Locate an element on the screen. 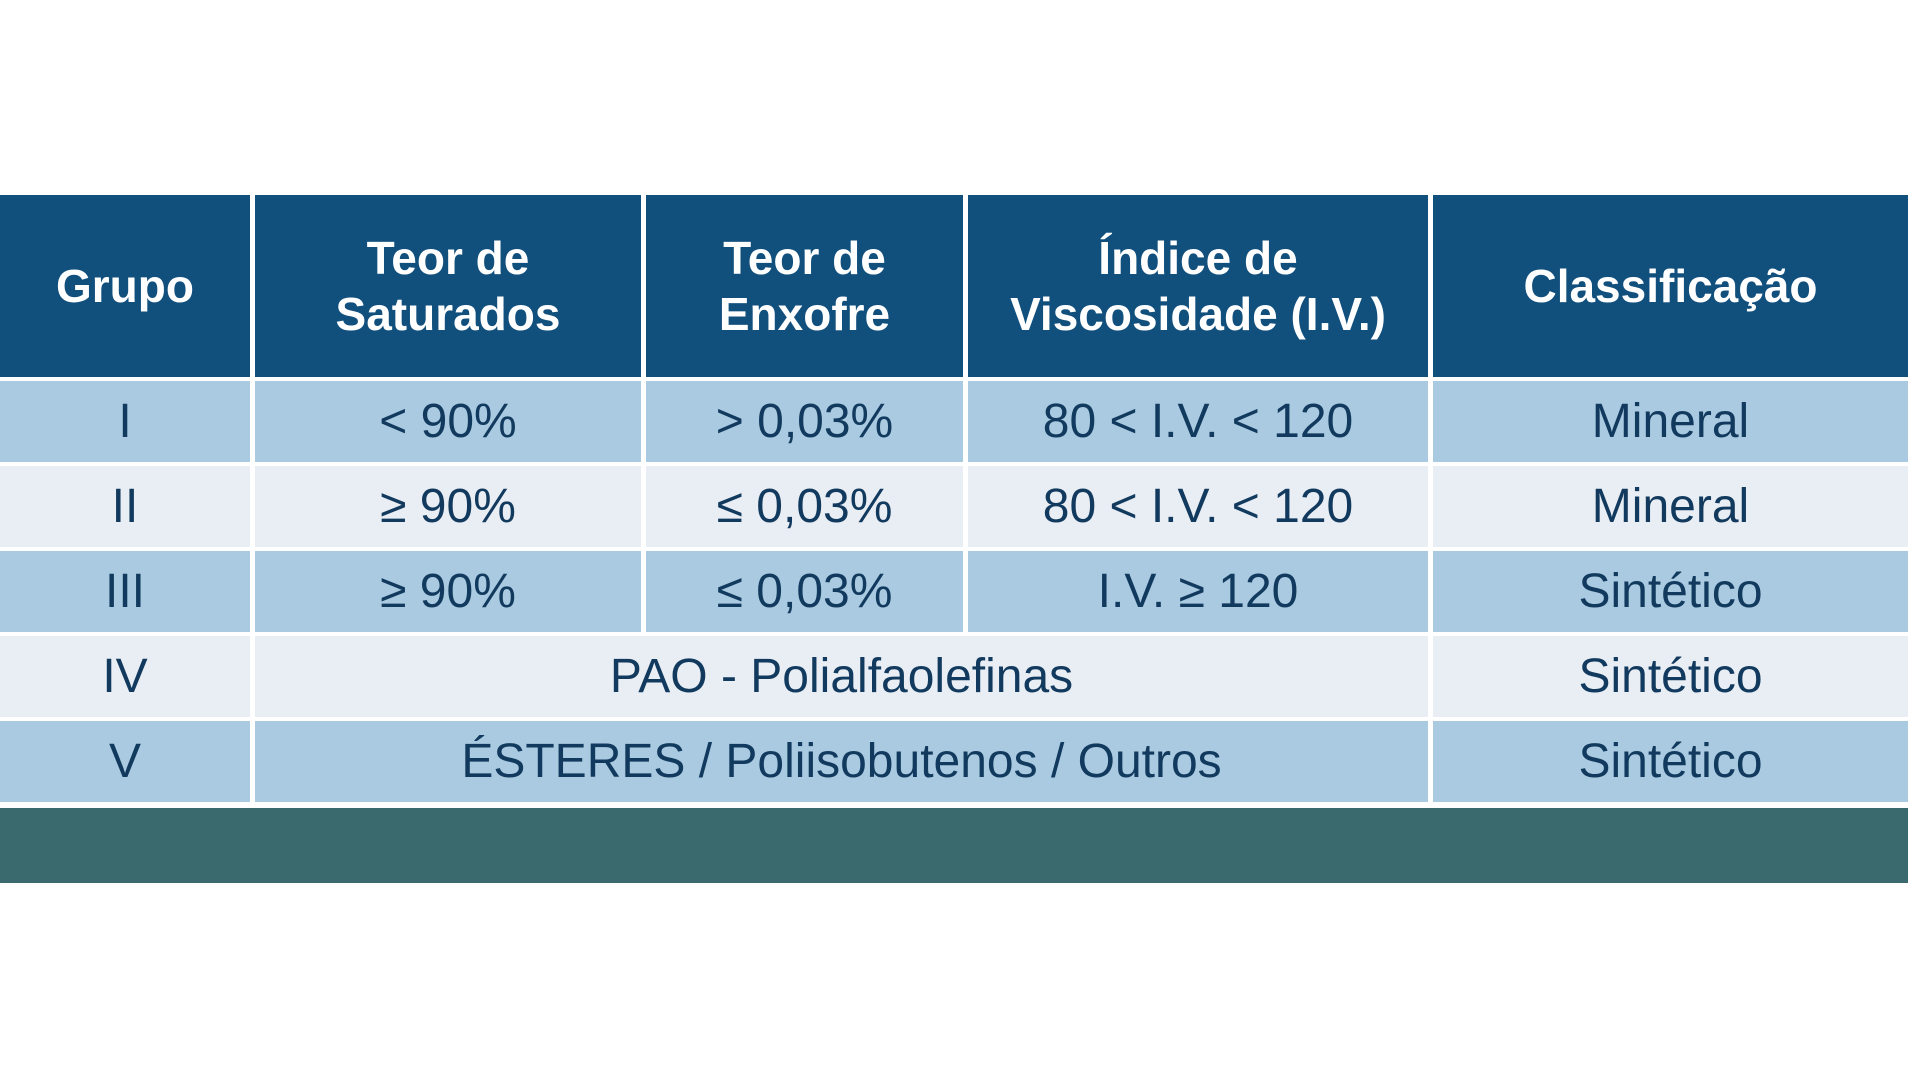  row-3-enxofre: ≤ 0,03% is located at coordinates (804, 591).